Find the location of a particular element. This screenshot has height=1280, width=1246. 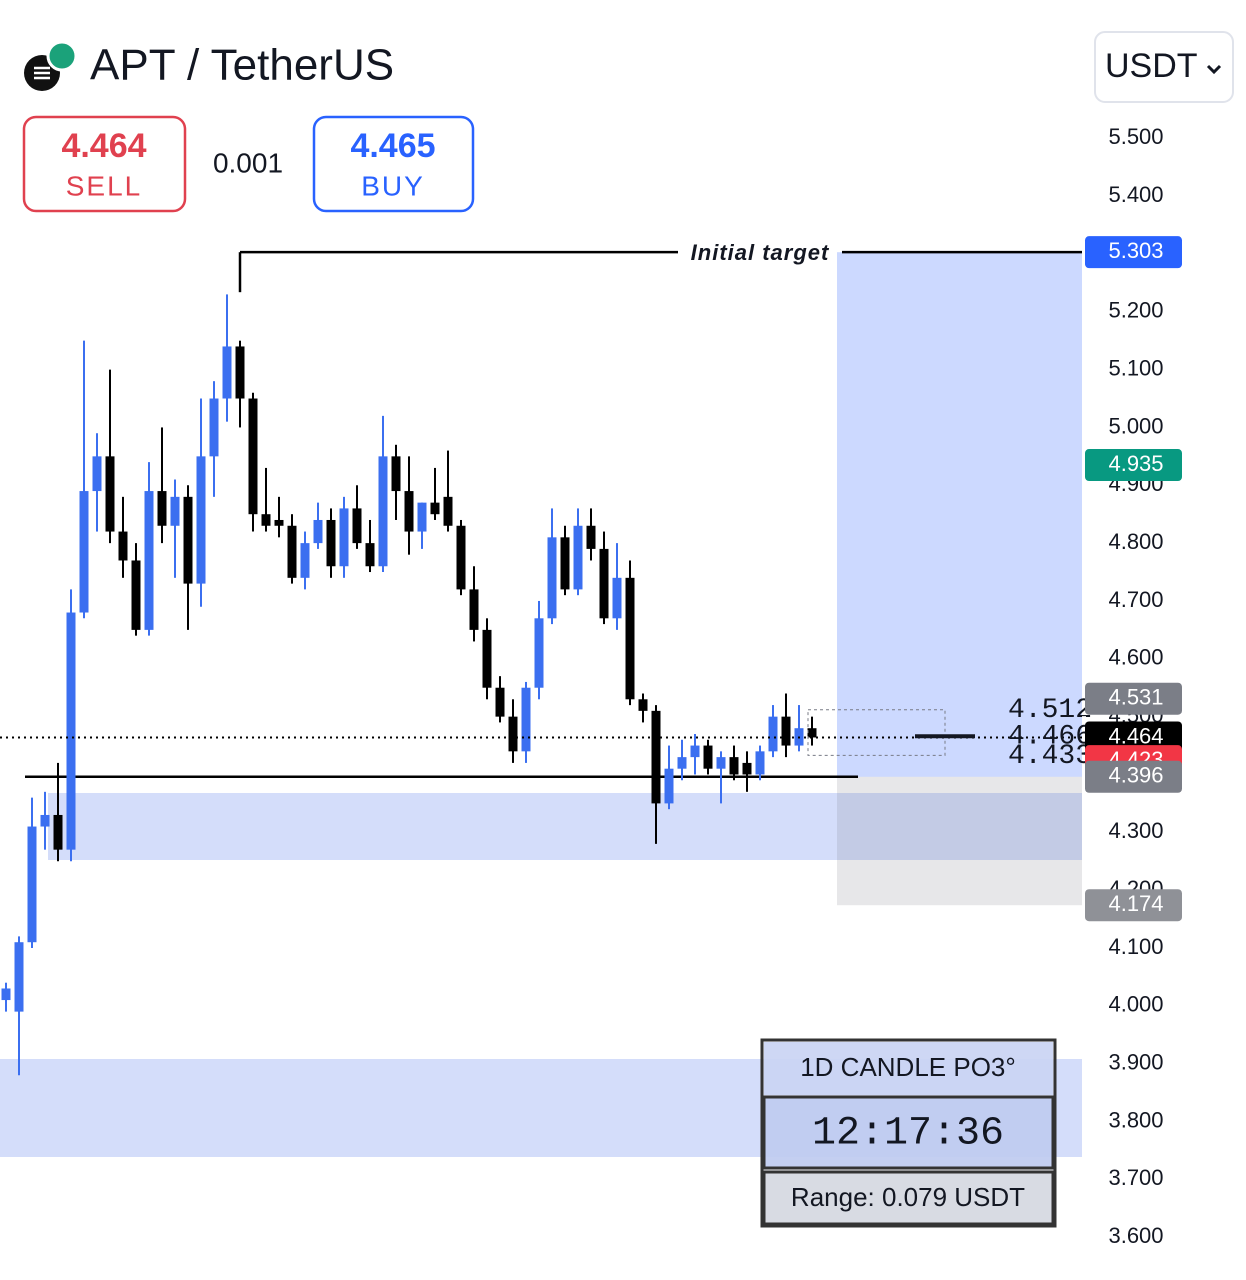

chevron is located at coordinates (1214, 69).